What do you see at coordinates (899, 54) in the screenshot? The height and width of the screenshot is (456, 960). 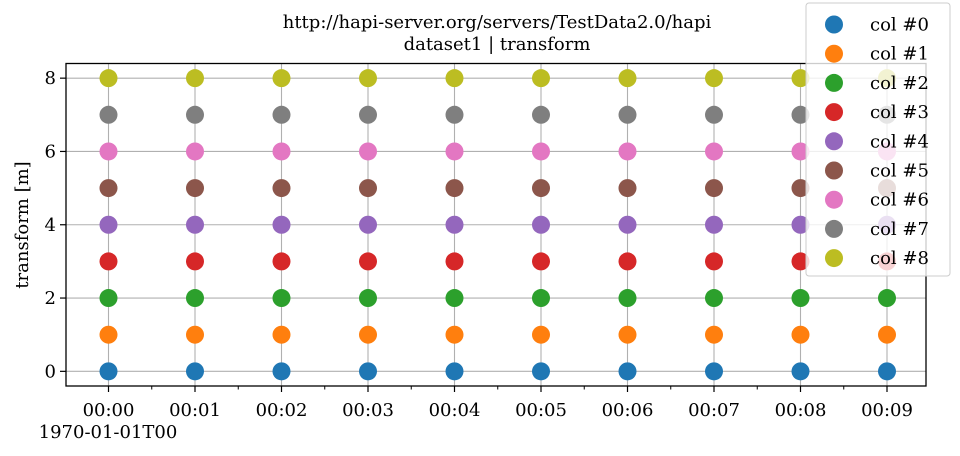 I see `legend-label: col #1` at bounding box center [899, 54].